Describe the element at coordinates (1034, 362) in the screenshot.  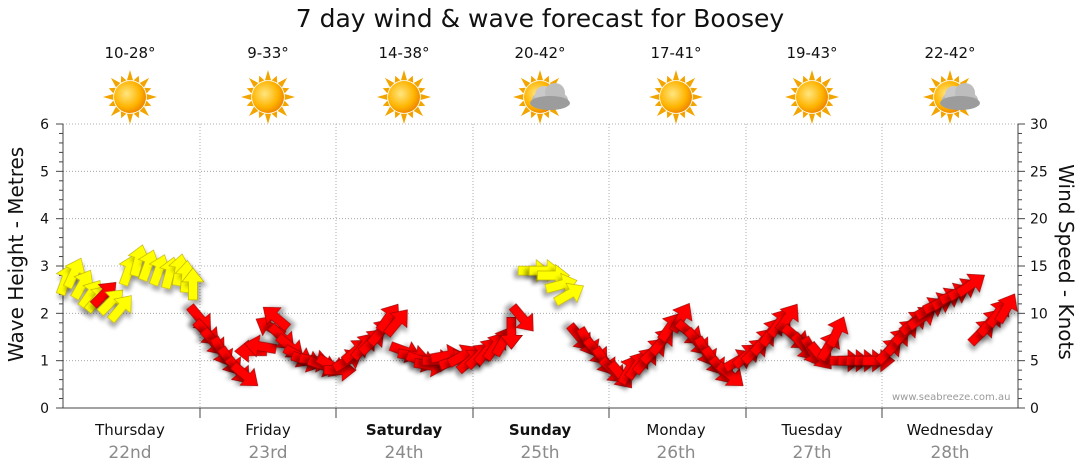
I see `y-right-tick-label: 5` at that location.